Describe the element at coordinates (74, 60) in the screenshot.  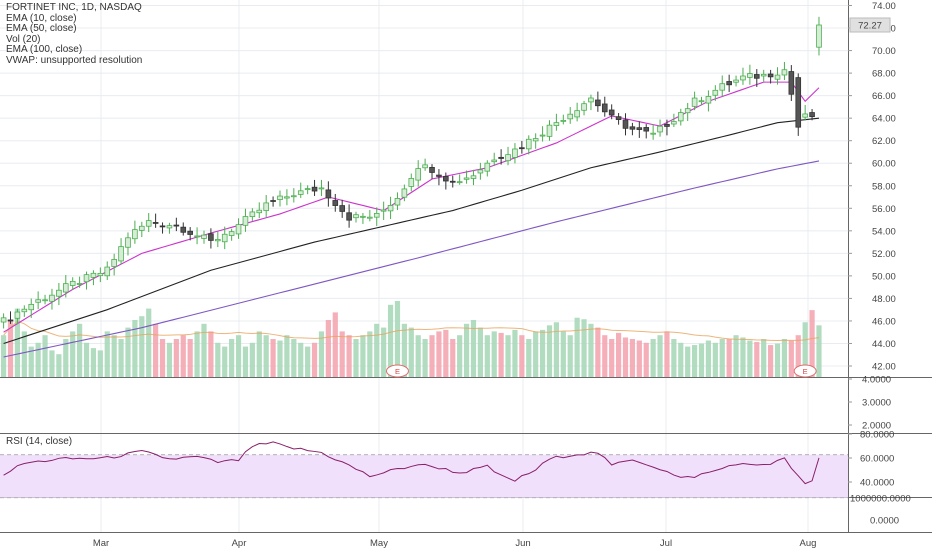
I see `legend-vwap: VWAP: unsupported resolution` at that location.